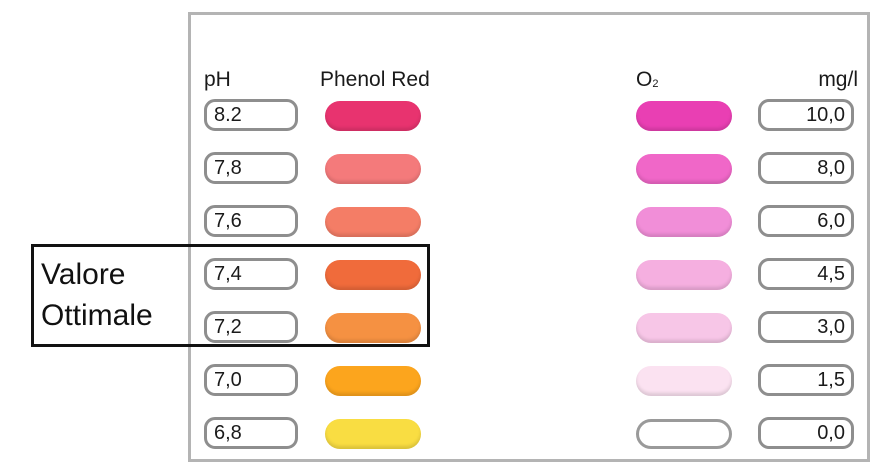 This screenshot has width=886, height=474. I want to click on mgl-value-box: 4,5, so click(806, 274).